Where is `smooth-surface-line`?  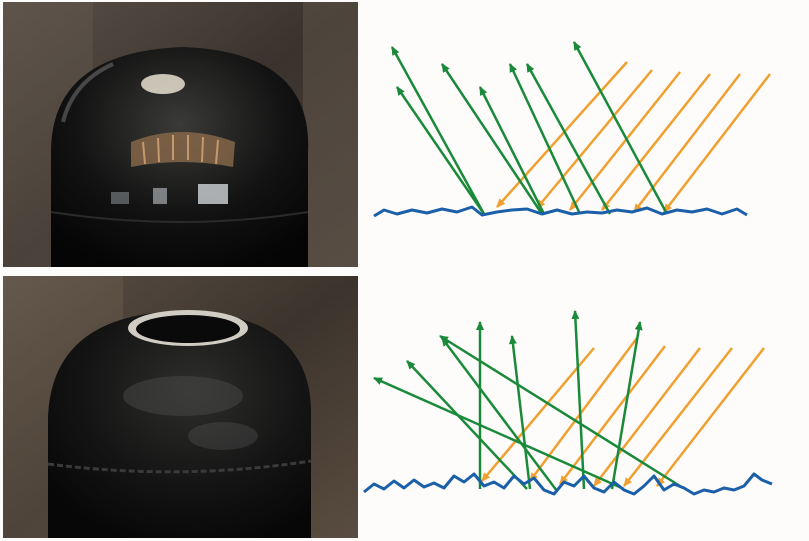 smooth-surface-line is located at coordinates (560, 211).